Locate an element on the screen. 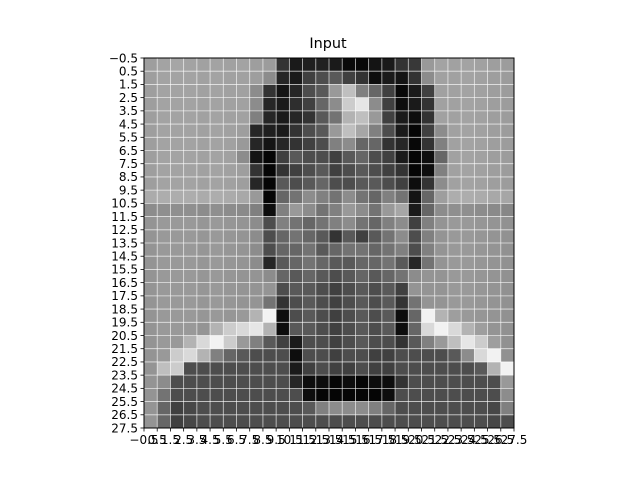 The image size is (640, 480). y-tick-label: 1.5 is located at coordinates (128, 85).